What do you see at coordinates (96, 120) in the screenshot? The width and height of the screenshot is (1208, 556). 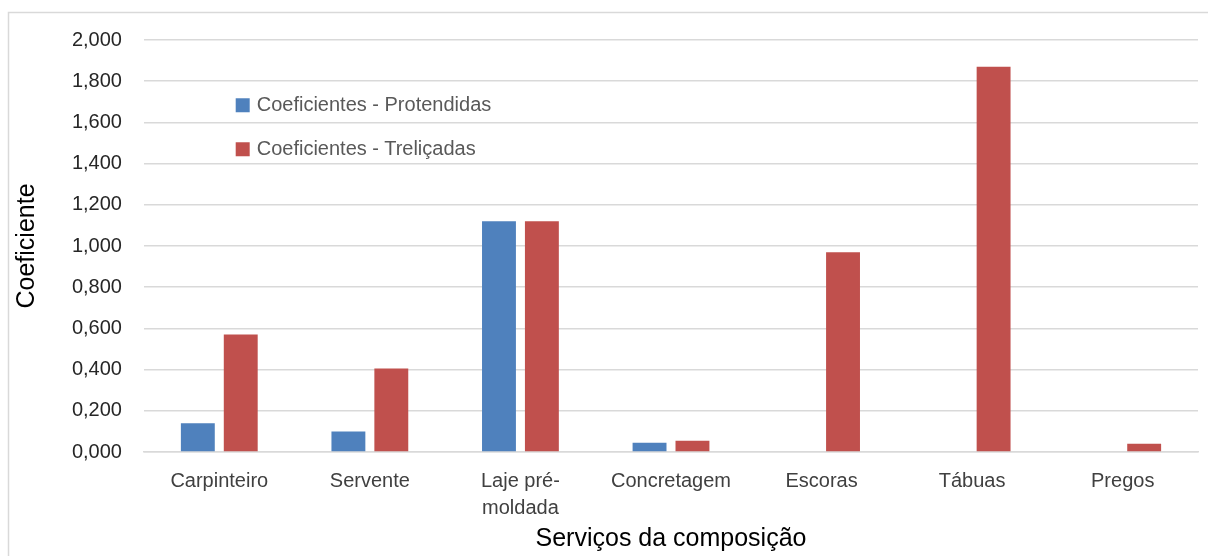 I see `y-tick-label: 1,600` at bounding box center [96, 120].